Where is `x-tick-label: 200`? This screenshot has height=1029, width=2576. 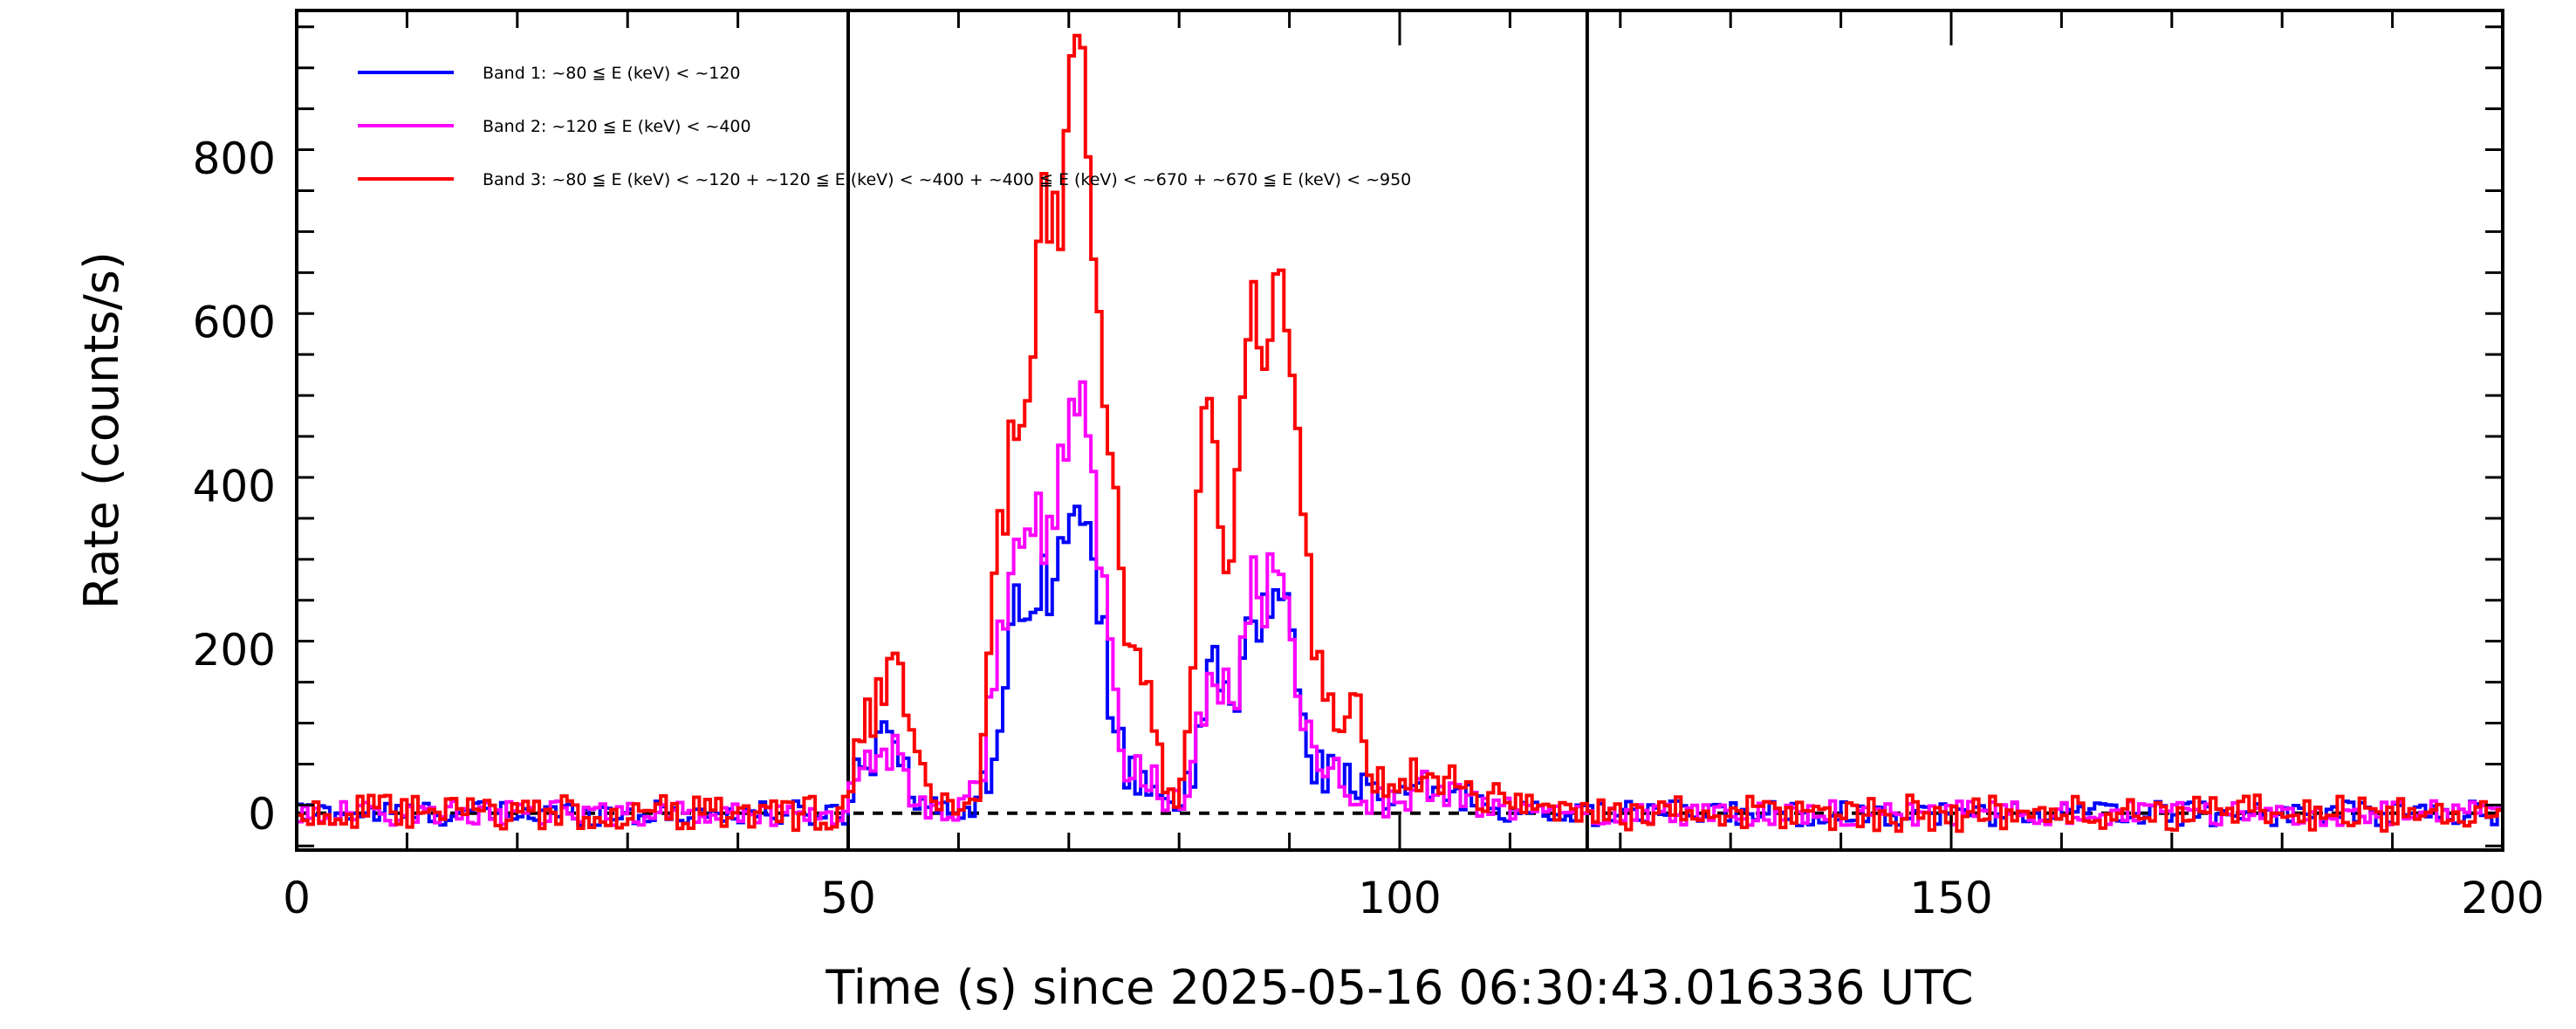
x-tick-label: 200 is located at coordinates (2502, 898).